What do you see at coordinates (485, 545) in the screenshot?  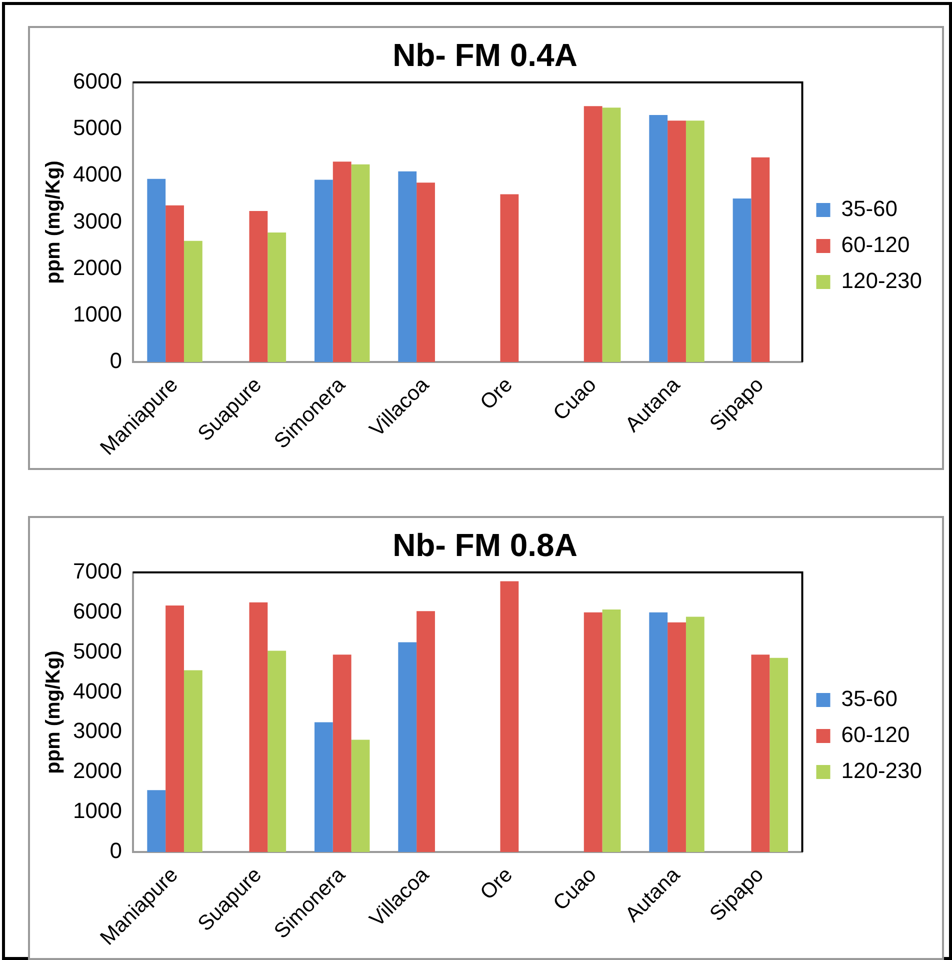 I see `chart-title: Nb- FM 0.8A` at bounding box center [485, 545].